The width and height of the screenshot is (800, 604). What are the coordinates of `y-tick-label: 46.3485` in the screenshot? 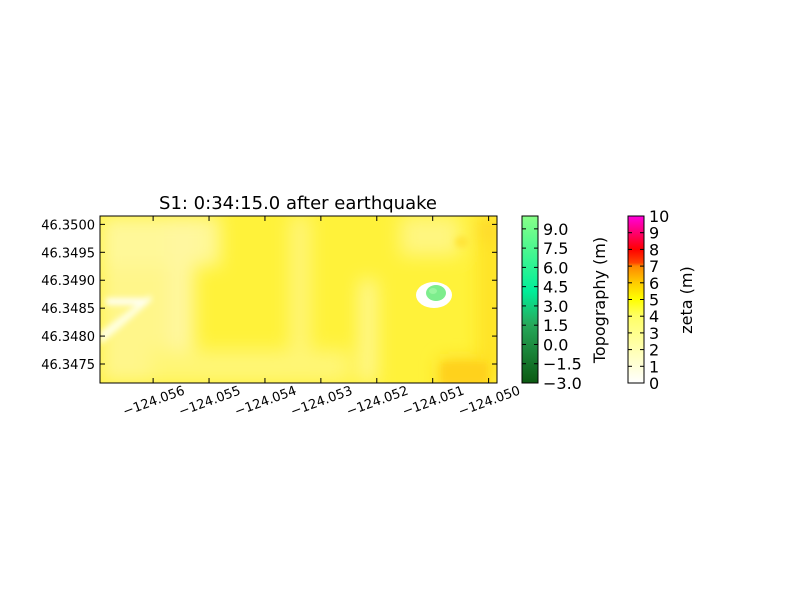 It's located at (68, 309).